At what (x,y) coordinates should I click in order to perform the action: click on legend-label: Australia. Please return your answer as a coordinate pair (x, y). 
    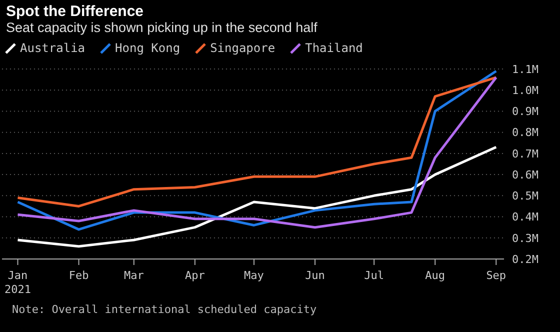
    Looking at the image, I should click on (52, 48).